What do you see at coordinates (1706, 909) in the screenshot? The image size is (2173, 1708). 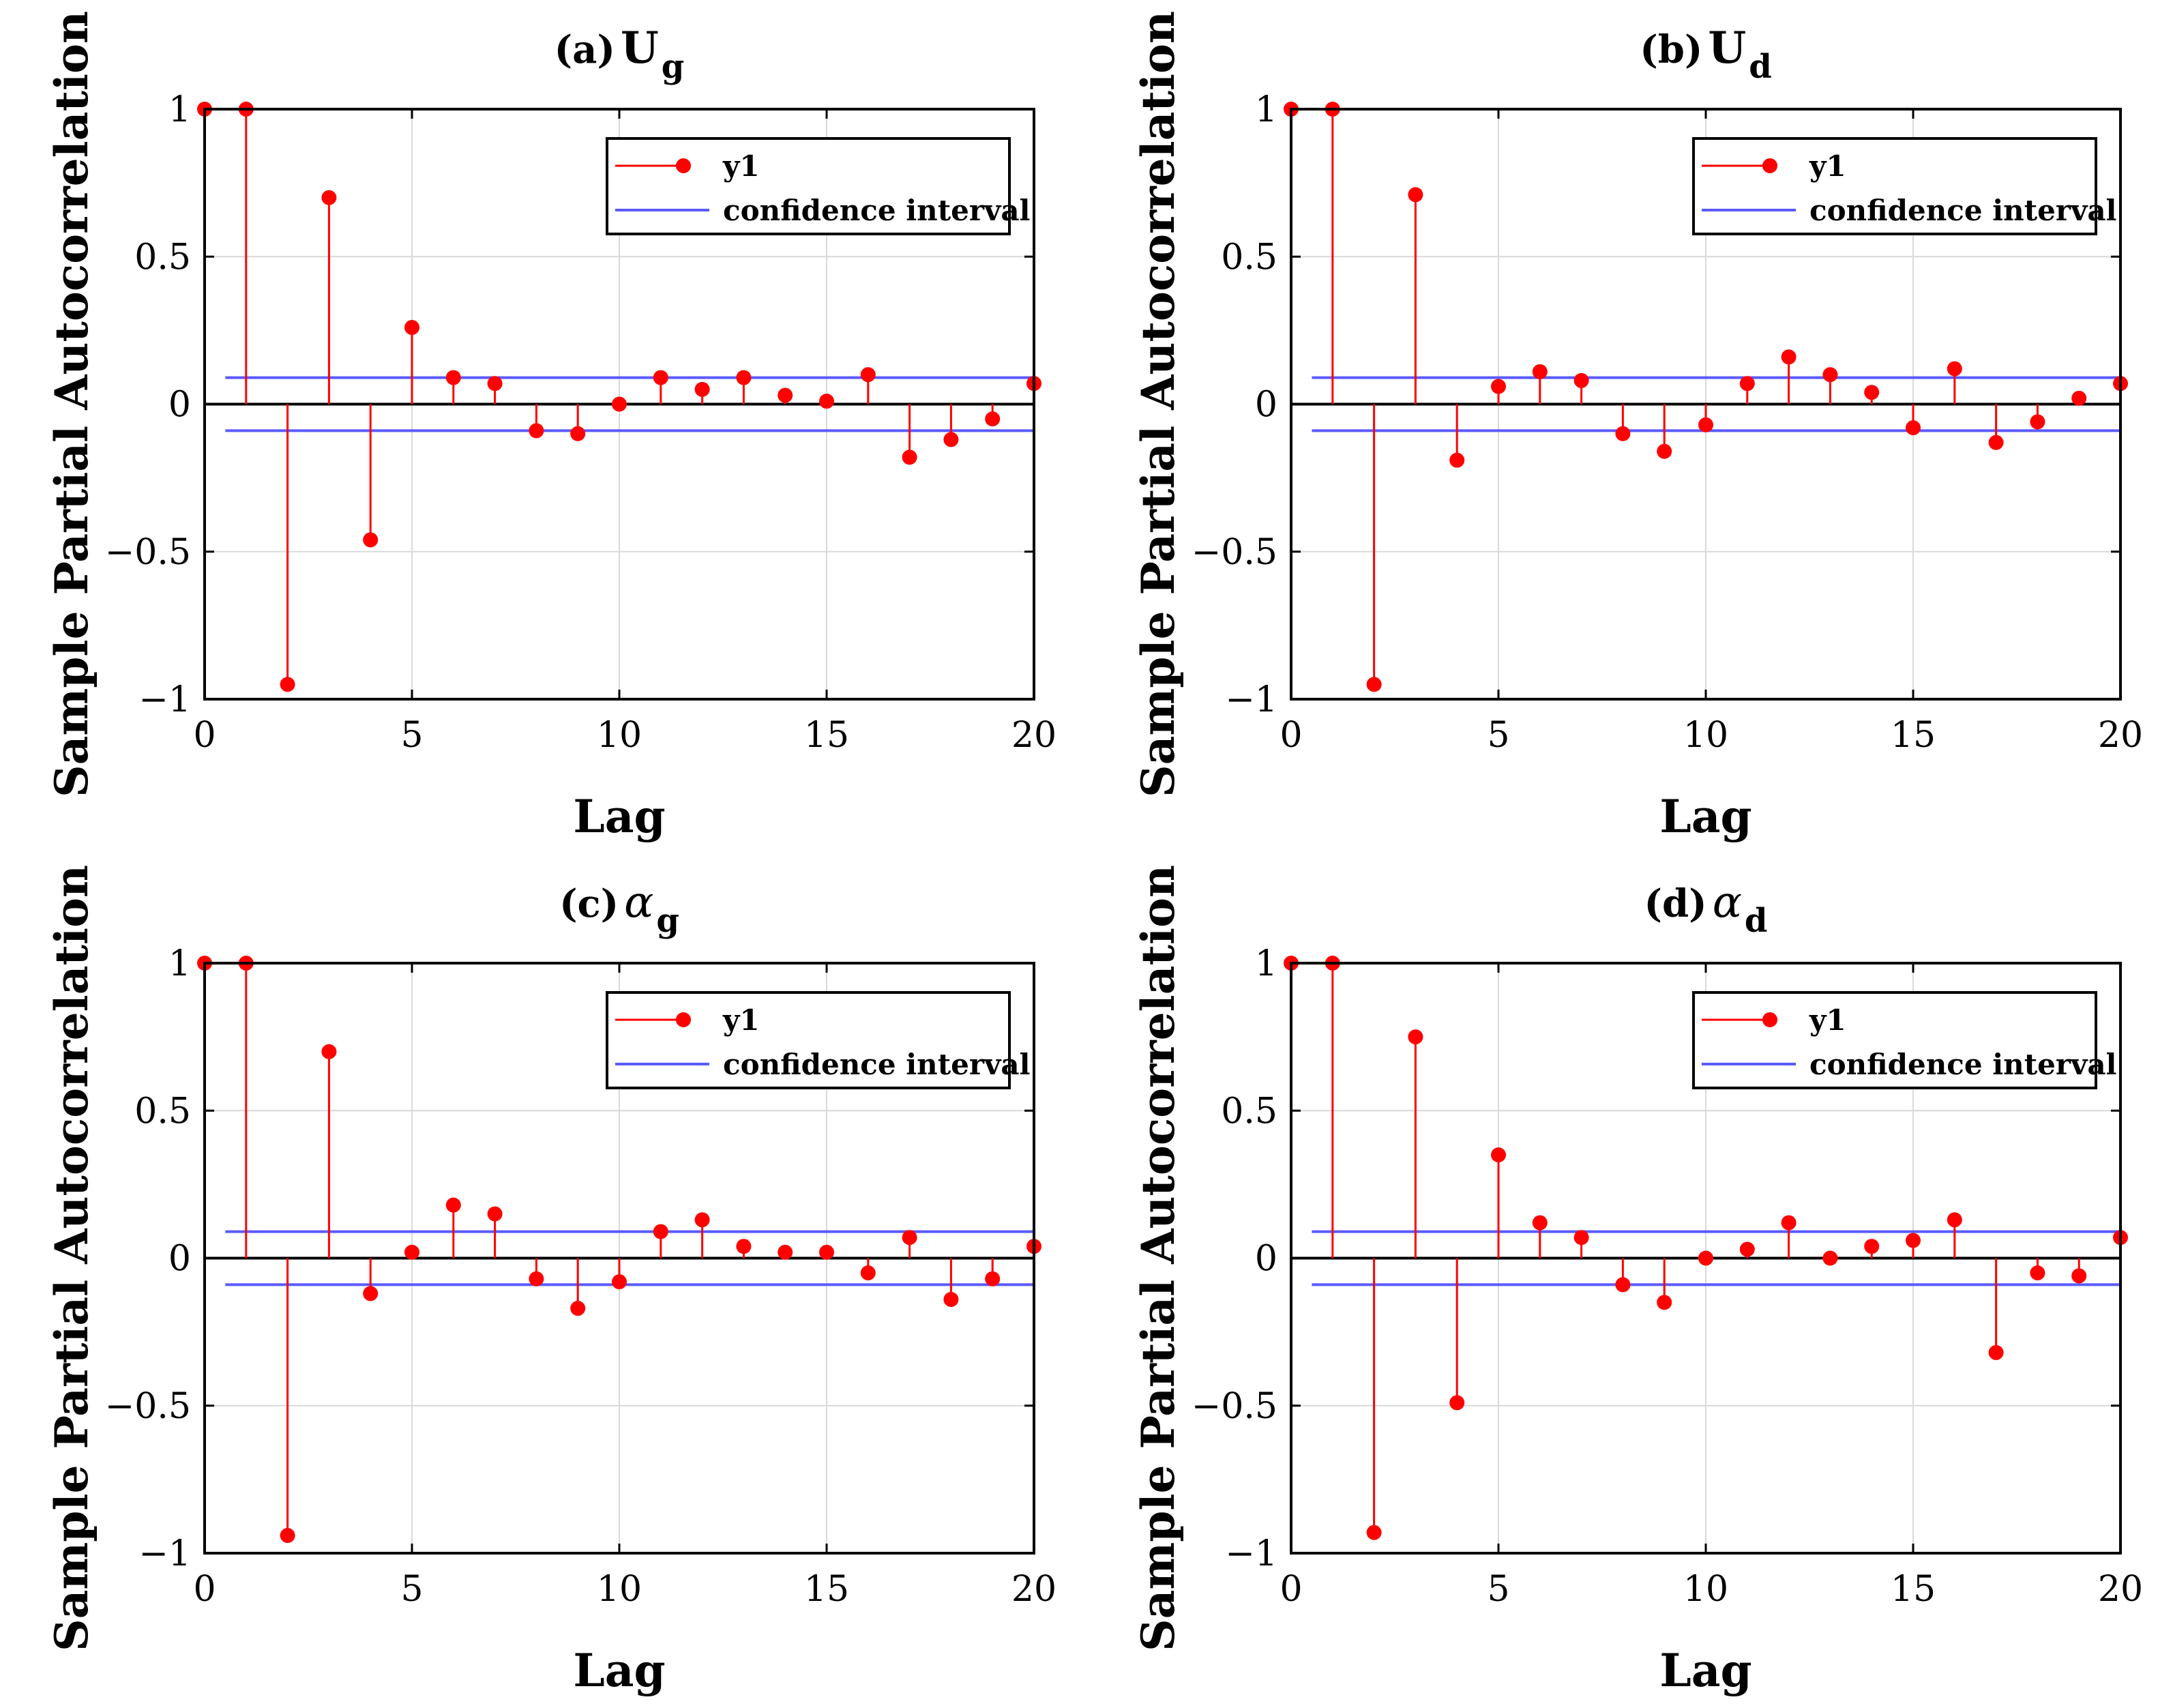 I see `chart-title: (d) αd` at bounding box center [1706, 909].